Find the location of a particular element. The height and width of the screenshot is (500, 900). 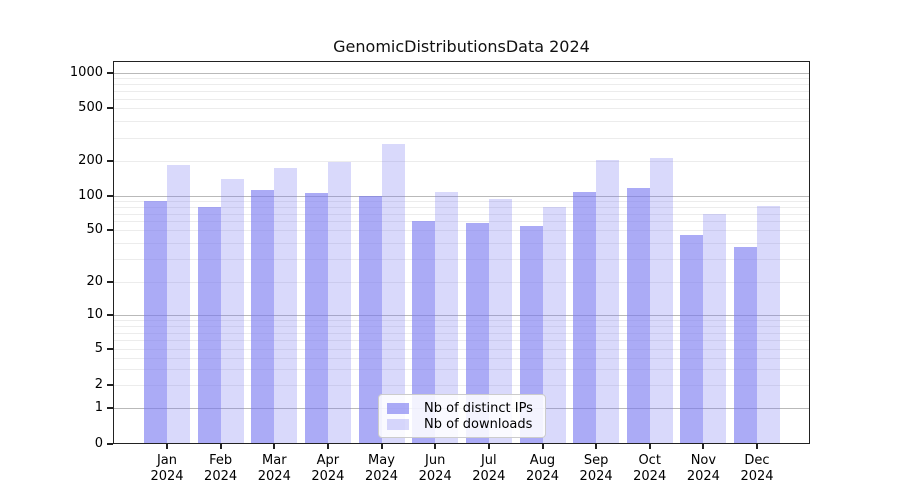

x-tick-label-month: Feb is located at coordinates (221, 460).